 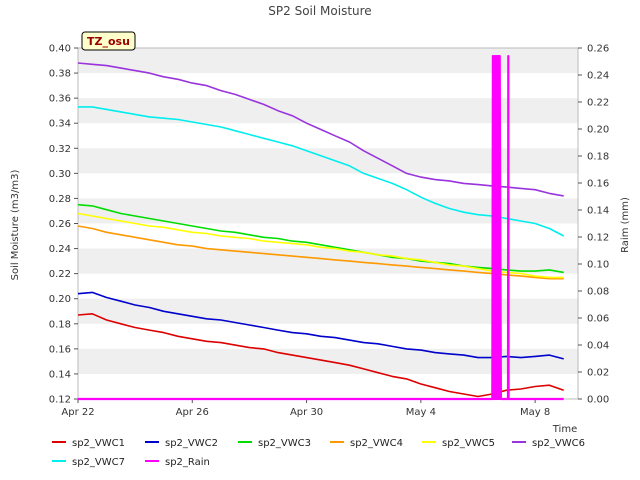 I want to click on y2-tick-label: 0.00, so click(x=598, y=400).